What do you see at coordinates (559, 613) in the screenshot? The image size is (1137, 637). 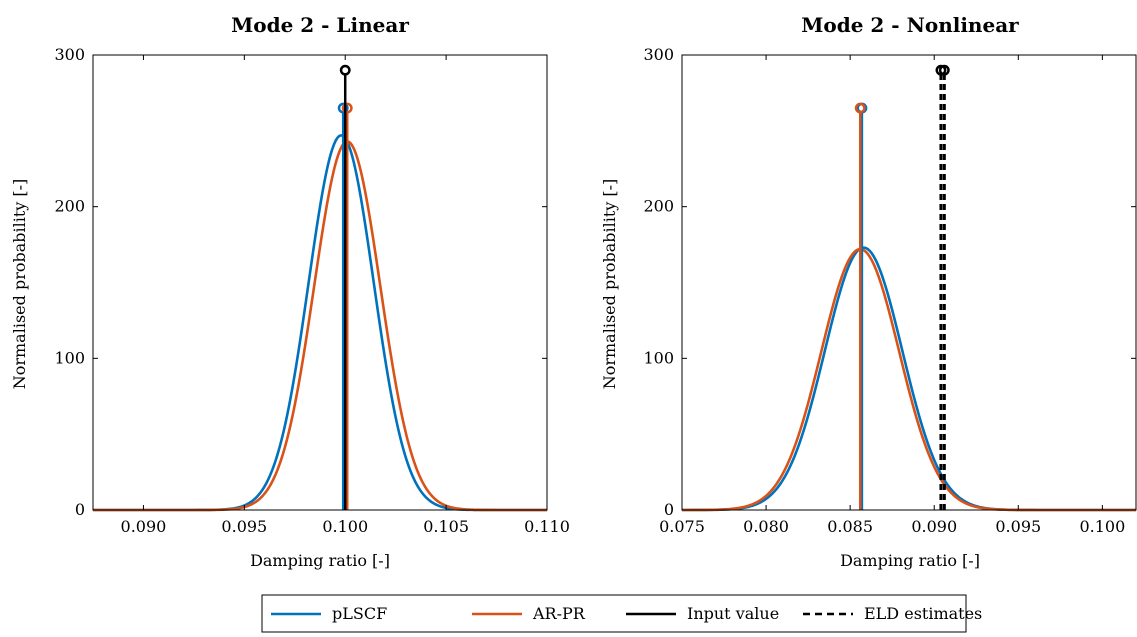 I see `legend-label: AR-PR` at bounding box center [559, 613].